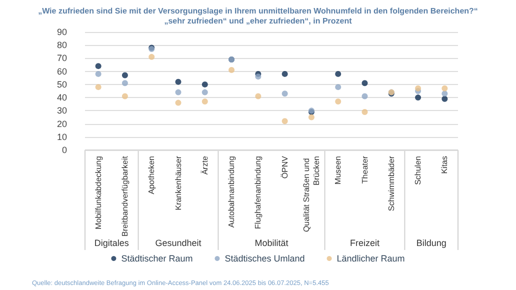  Describe the element at coordinates (98, 193) in the screenshot. I see `x-tick-label: Mobilfunkabdeckung` at that location.